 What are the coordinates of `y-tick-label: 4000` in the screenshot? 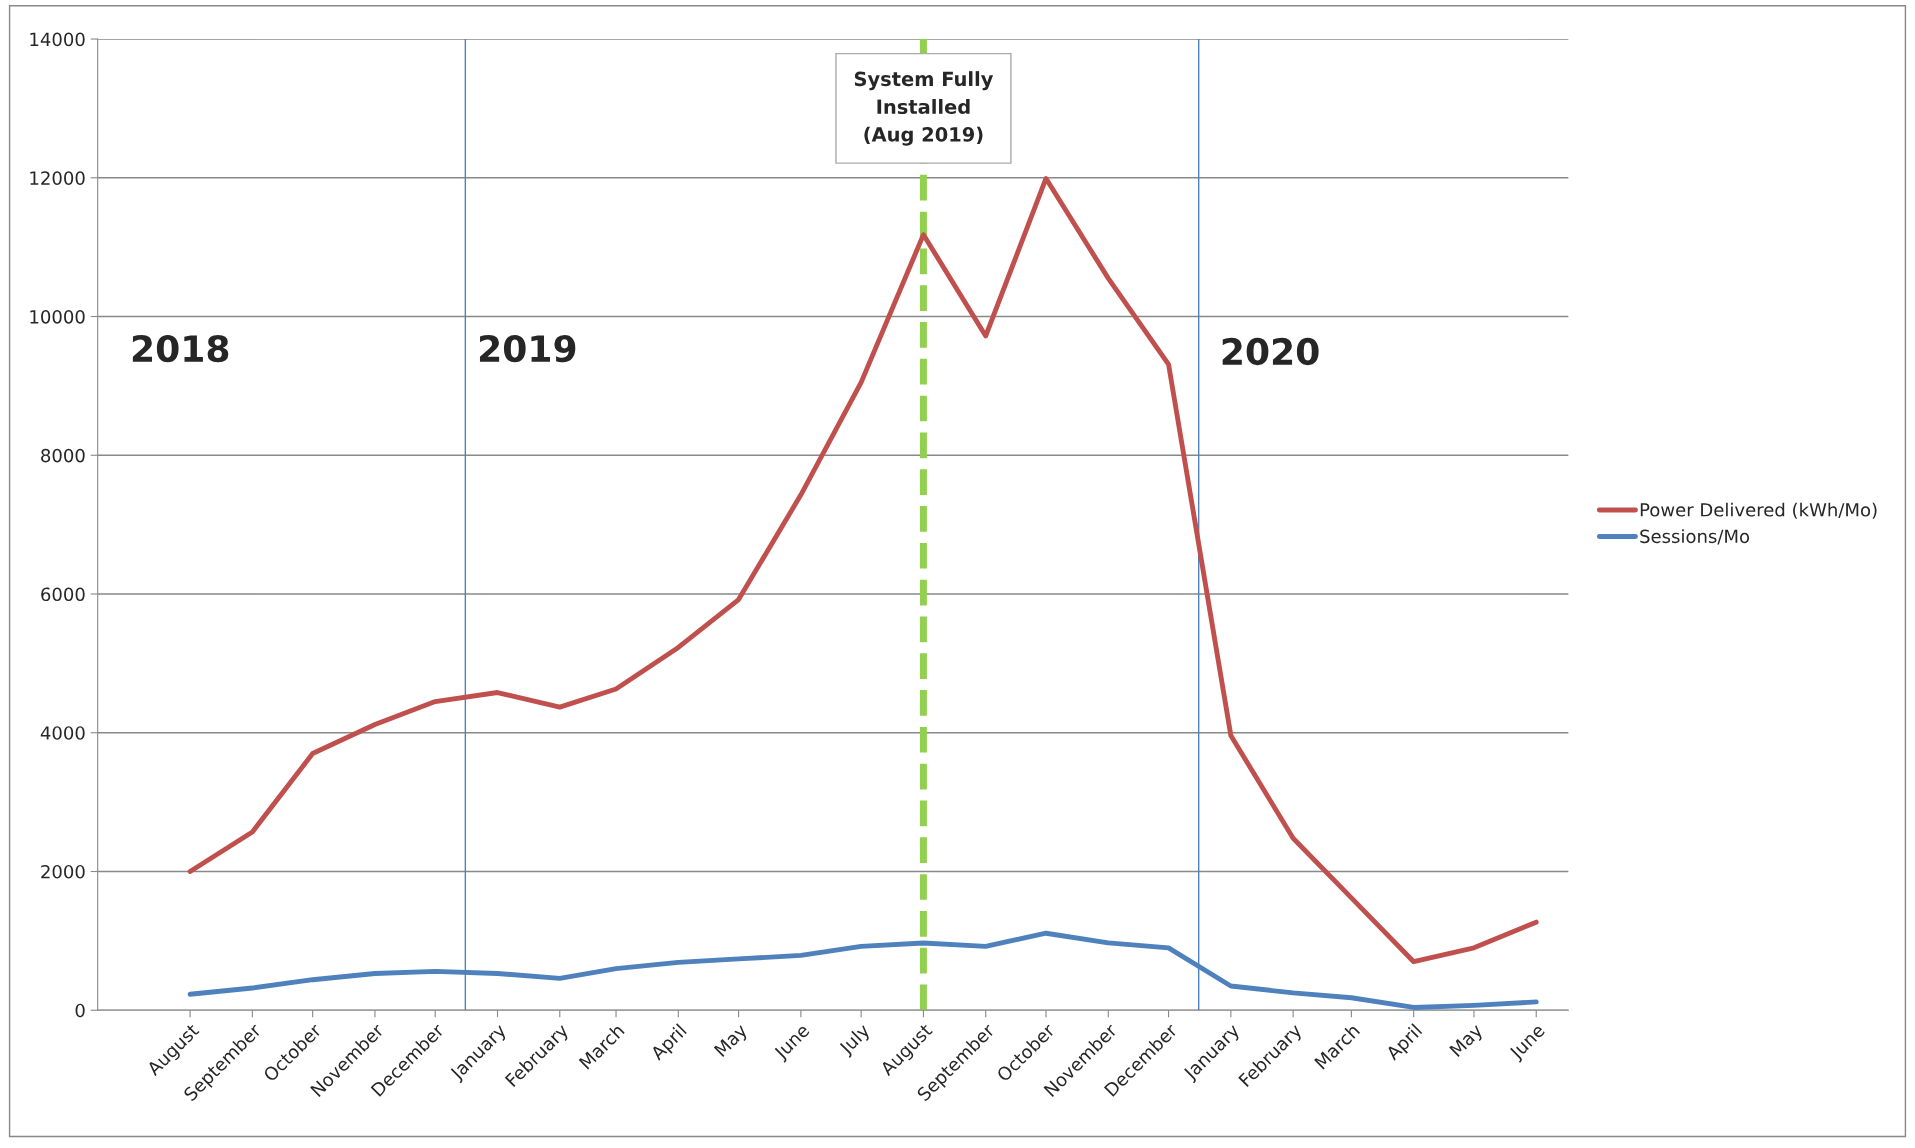 It's located at (62, 733).